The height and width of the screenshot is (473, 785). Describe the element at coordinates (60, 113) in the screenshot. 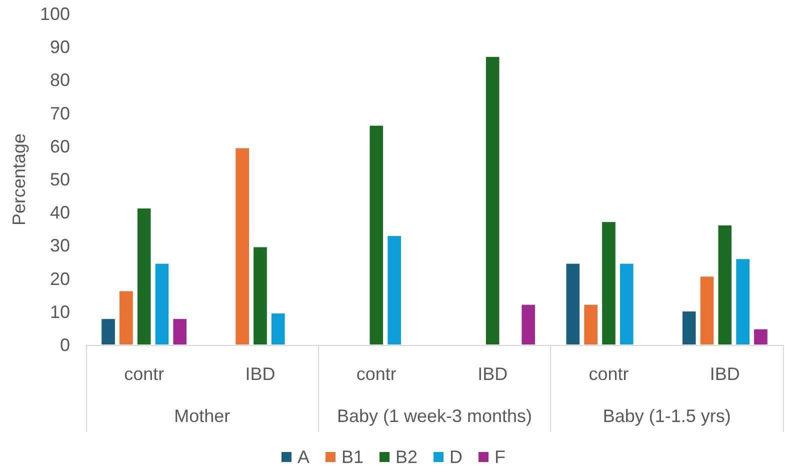

I see `y-tick-label: 70` at that location.